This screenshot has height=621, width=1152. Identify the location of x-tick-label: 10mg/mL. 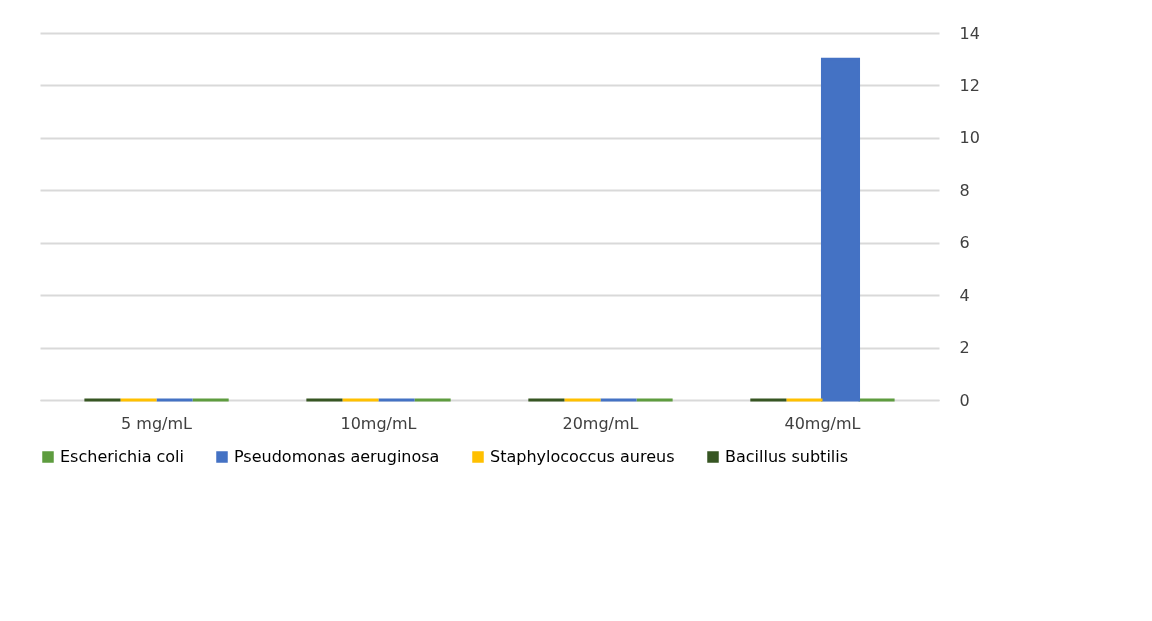
(378, 423).